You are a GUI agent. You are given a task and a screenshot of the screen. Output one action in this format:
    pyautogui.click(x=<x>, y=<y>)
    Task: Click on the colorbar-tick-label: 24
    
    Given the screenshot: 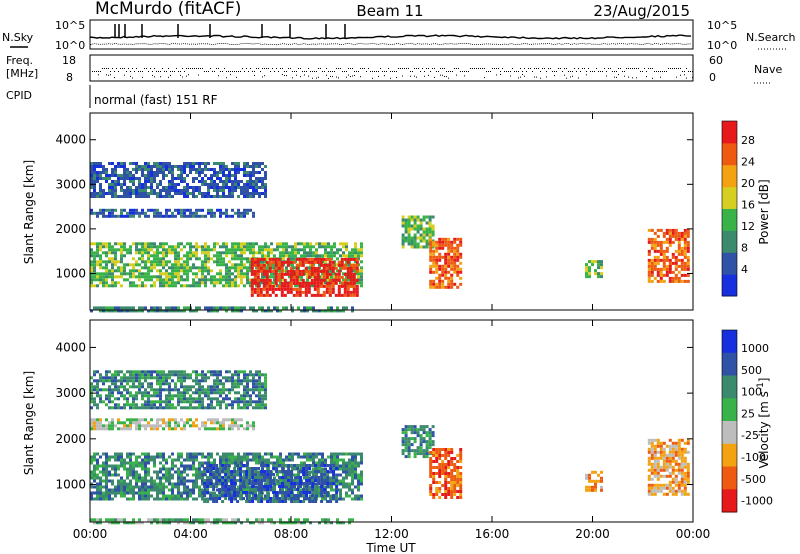 What is the action you would take?
    pyautogui.click(x=748, y=162)
    